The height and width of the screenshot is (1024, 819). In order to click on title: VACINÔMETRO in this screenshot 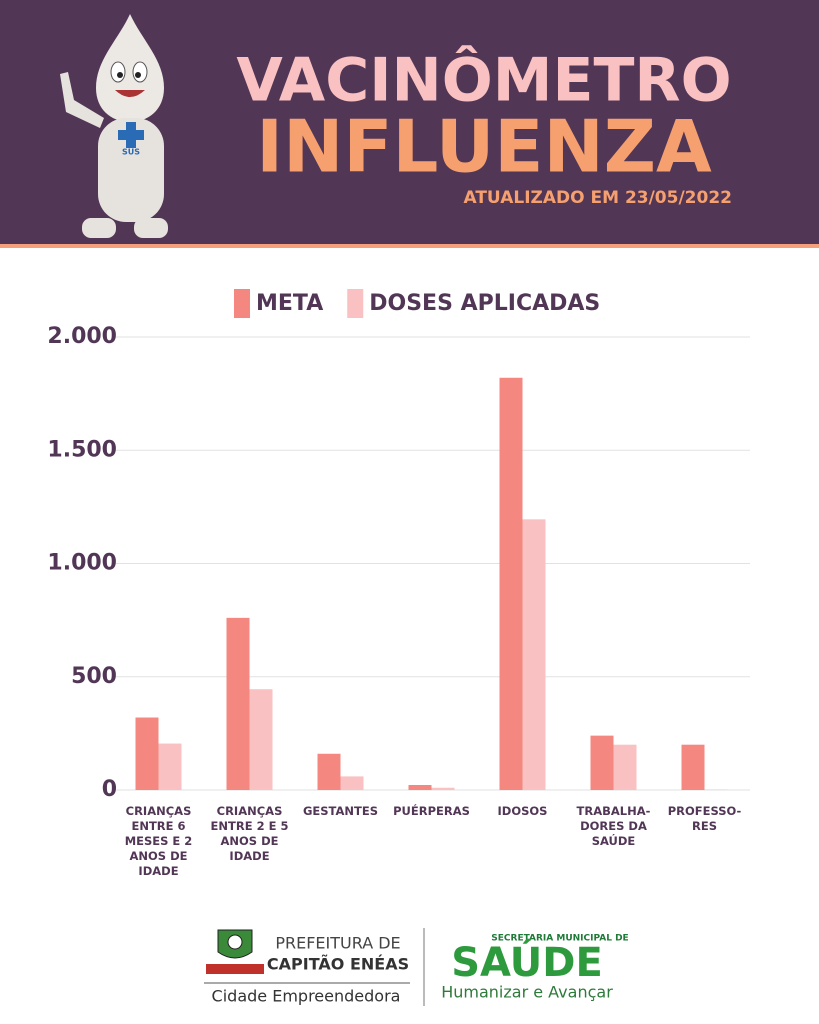, I will do `click(483, 80)`.